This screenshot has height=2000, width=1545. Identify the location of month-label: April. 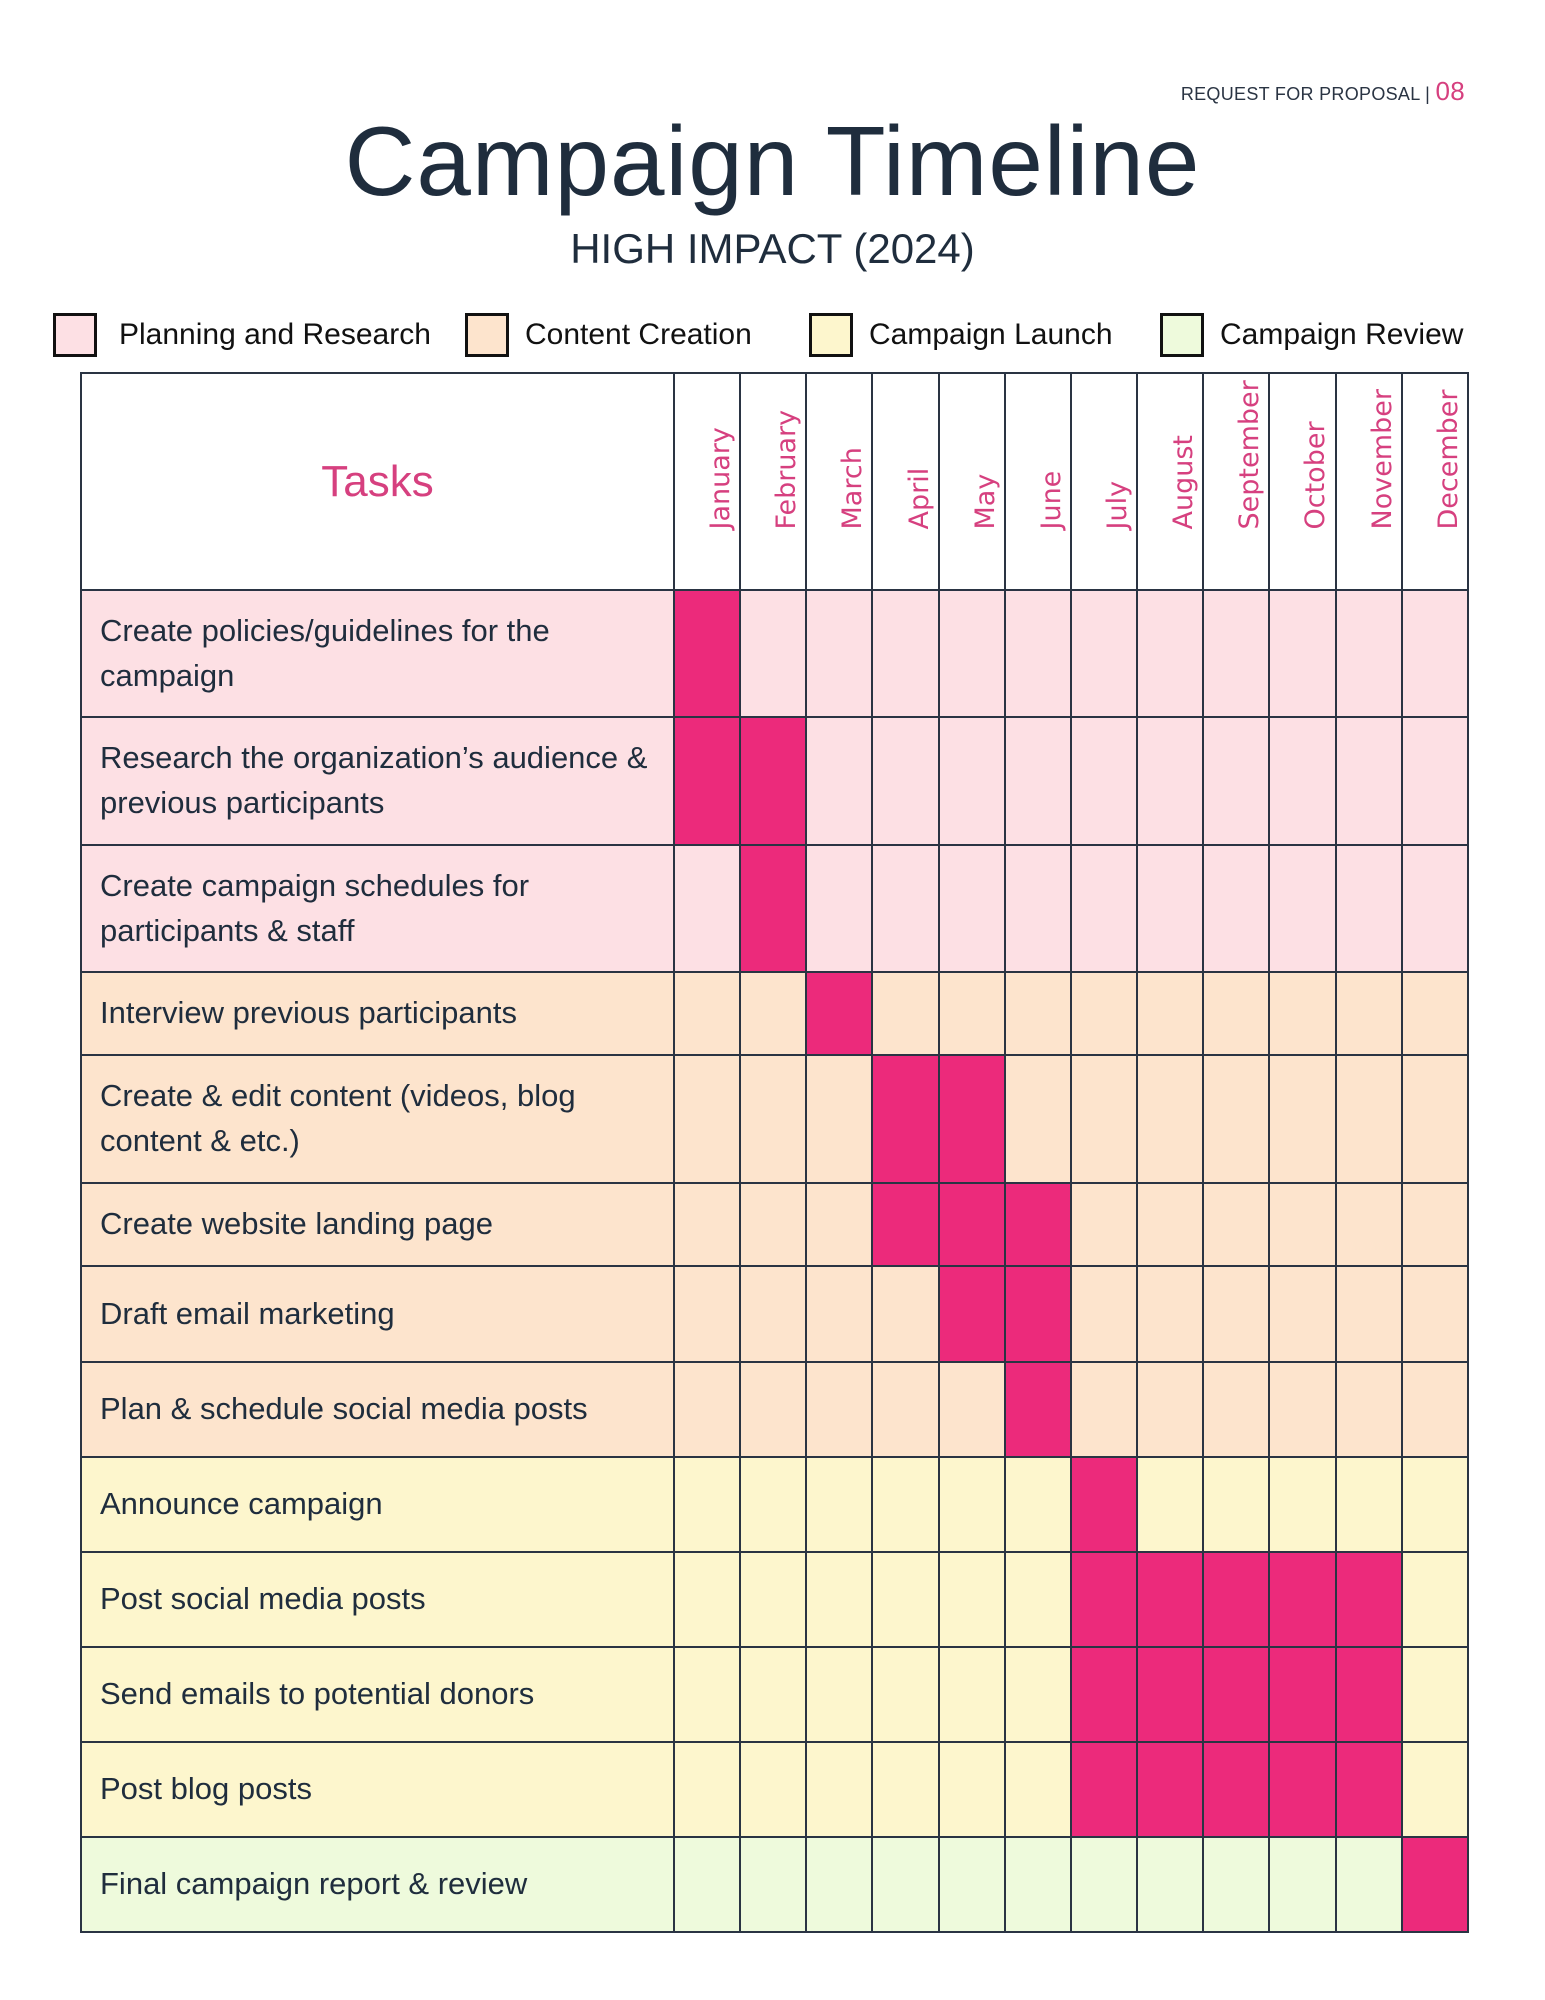
(919, 498).